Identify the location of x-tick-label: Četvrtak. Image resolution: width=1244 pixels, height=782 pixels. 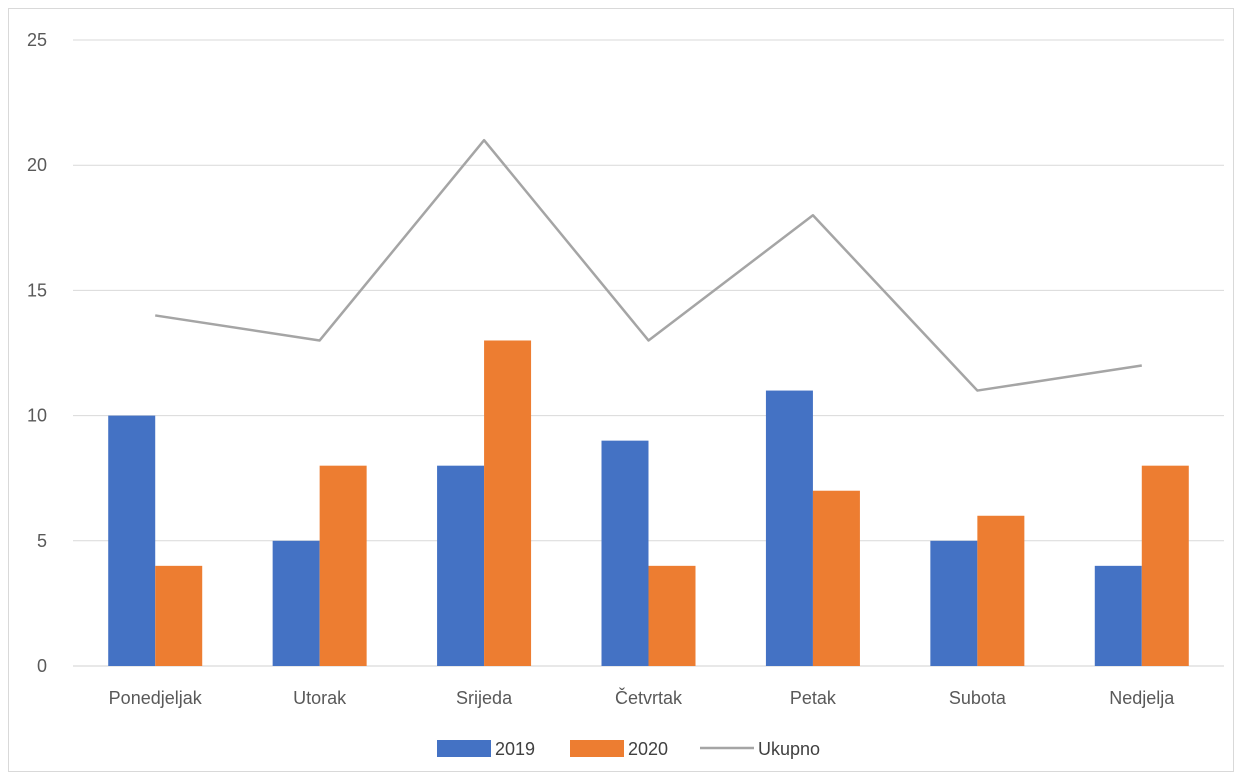
(649, 697).